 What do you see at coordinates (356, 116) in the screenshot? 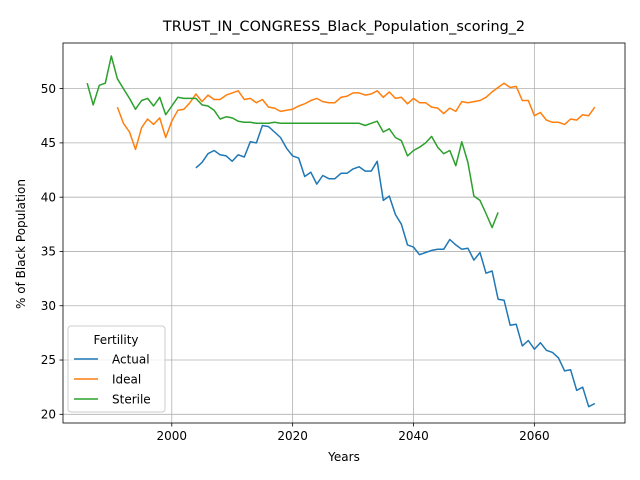
I see `series-line-ideal` at bounding box center [356, 116].